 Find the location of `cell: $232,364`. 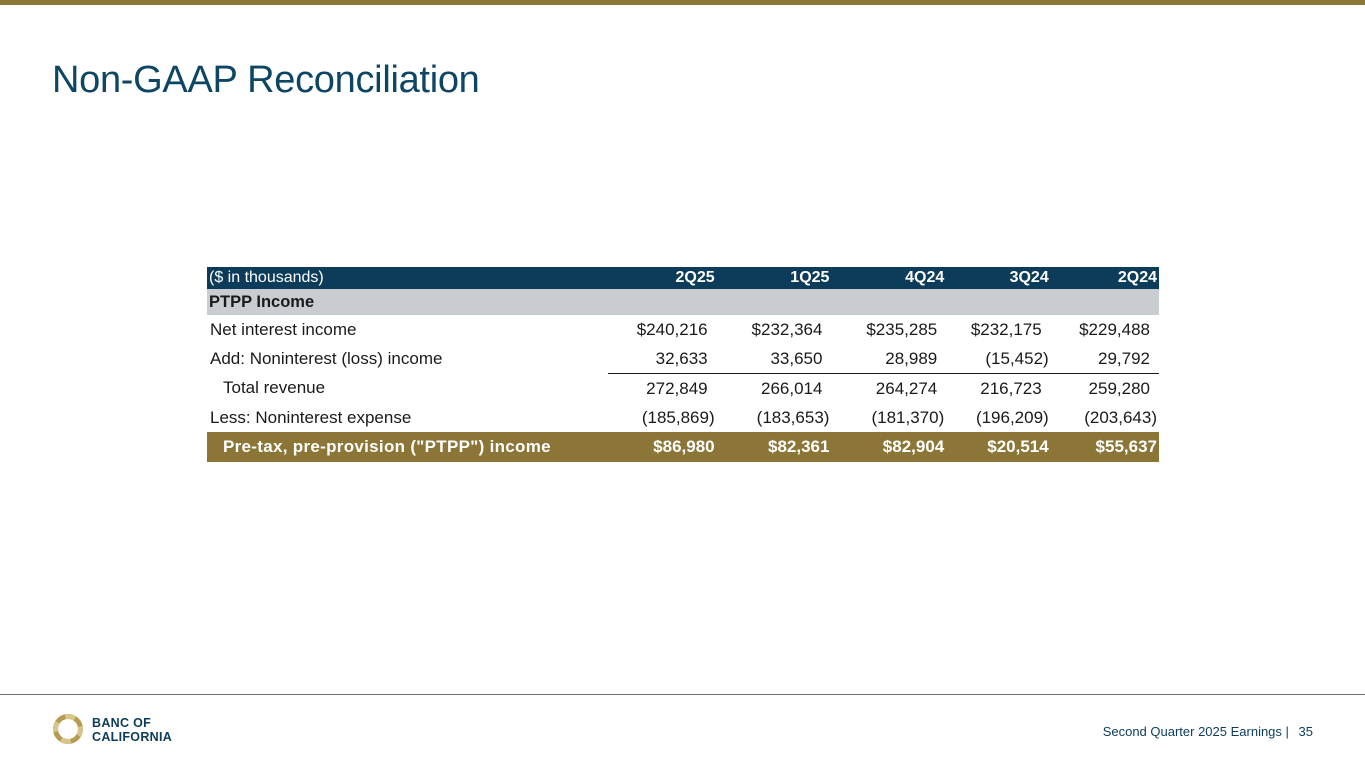

cell: $232,364 is located at coordinates (787, 329).